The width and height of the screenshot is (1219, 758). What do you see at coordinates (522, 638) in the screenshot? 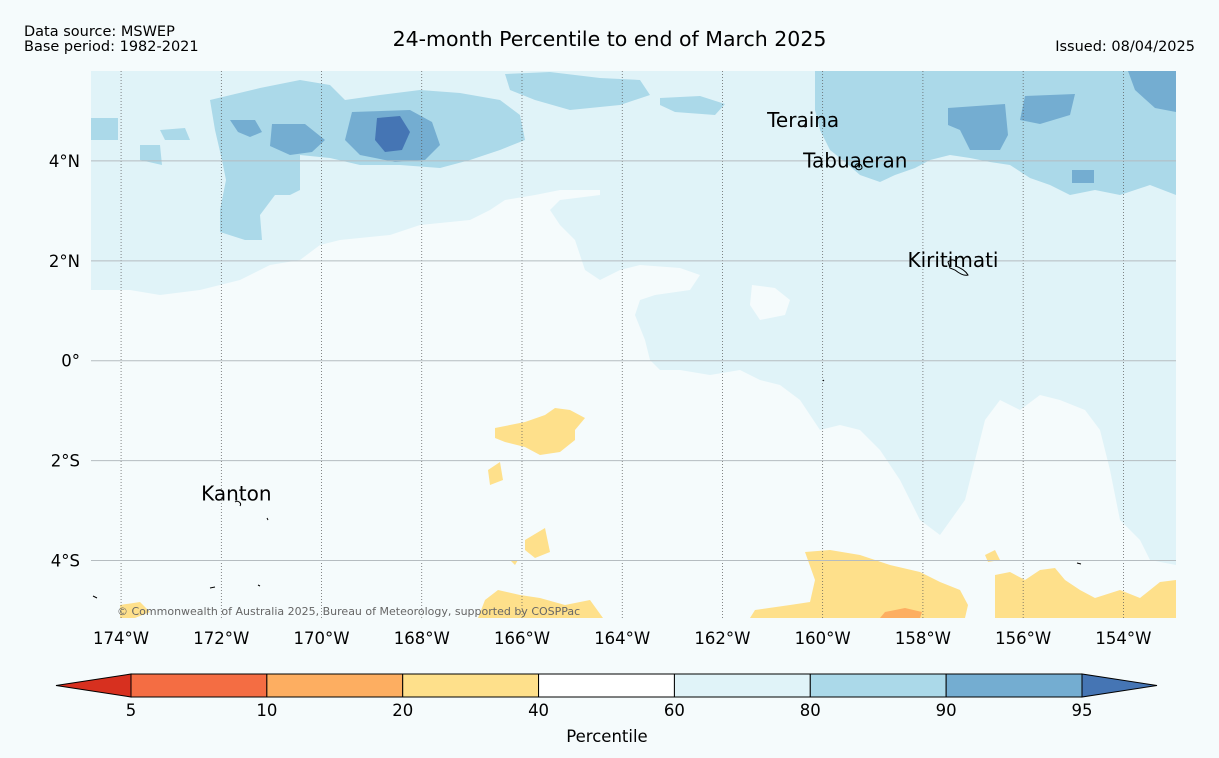
I see `longitude-tick-label: 166°W` at bounding box center [522, 638].